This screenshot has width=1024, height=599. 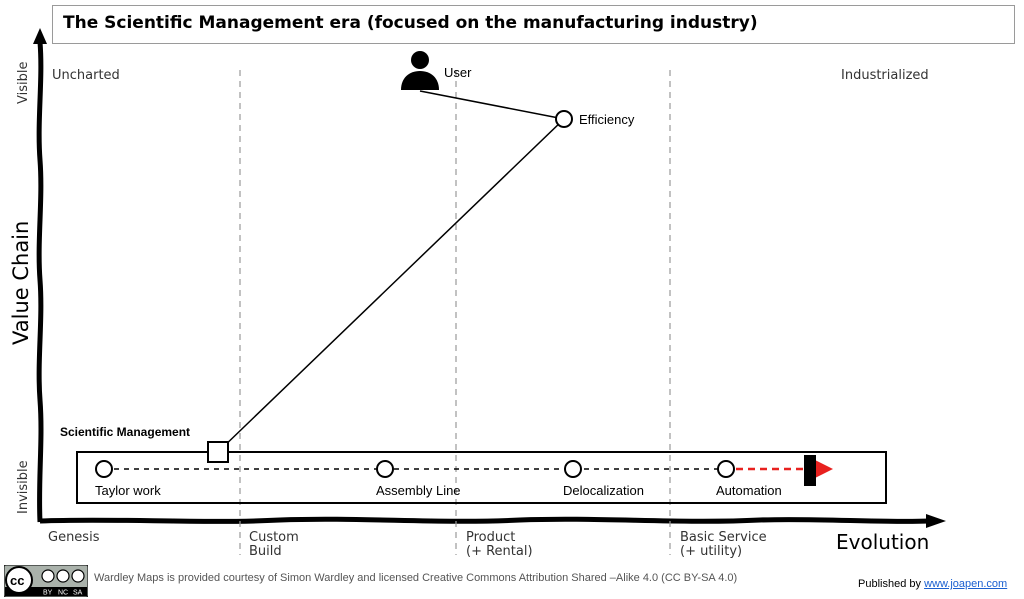 I want to click on assembly-line-label: Assembly Line, so click(x=418, y=490).